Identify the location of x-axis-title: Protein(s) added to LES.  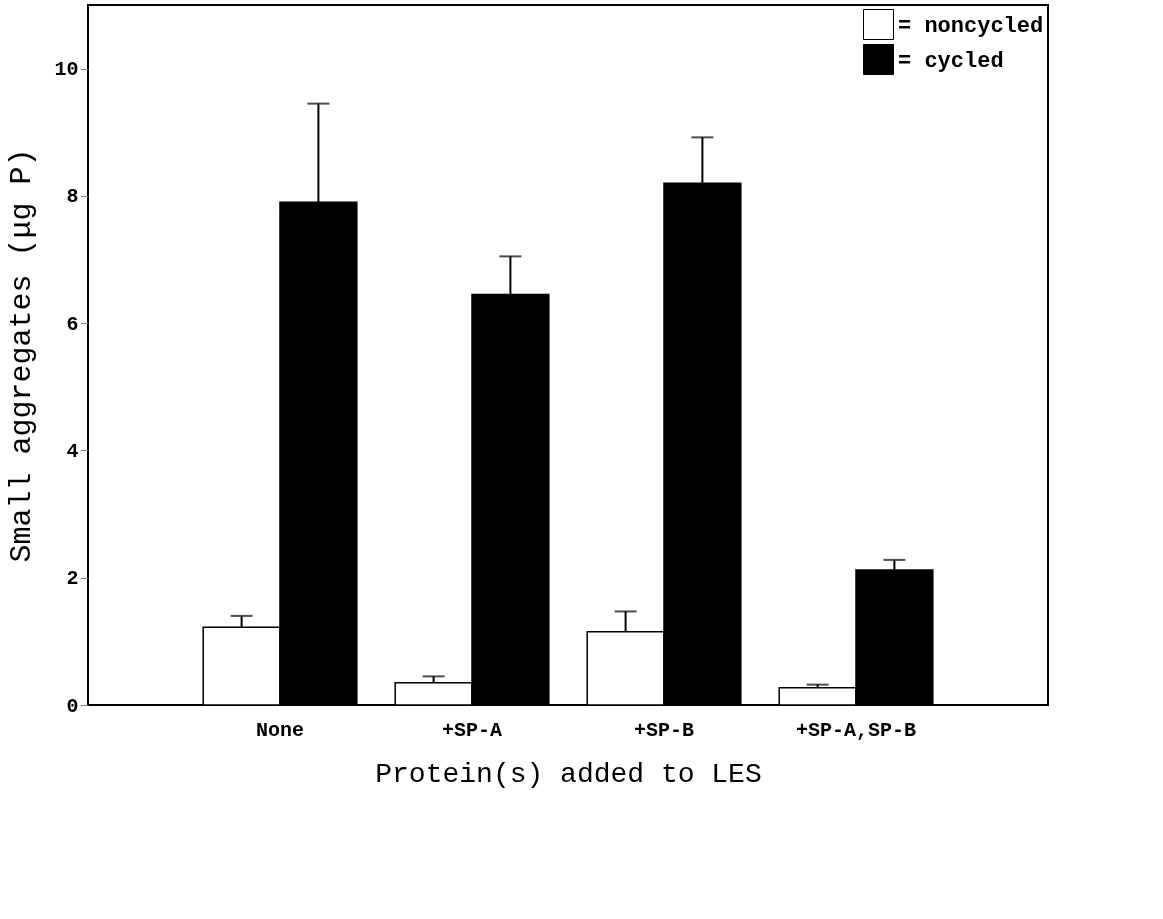
(568, 774).